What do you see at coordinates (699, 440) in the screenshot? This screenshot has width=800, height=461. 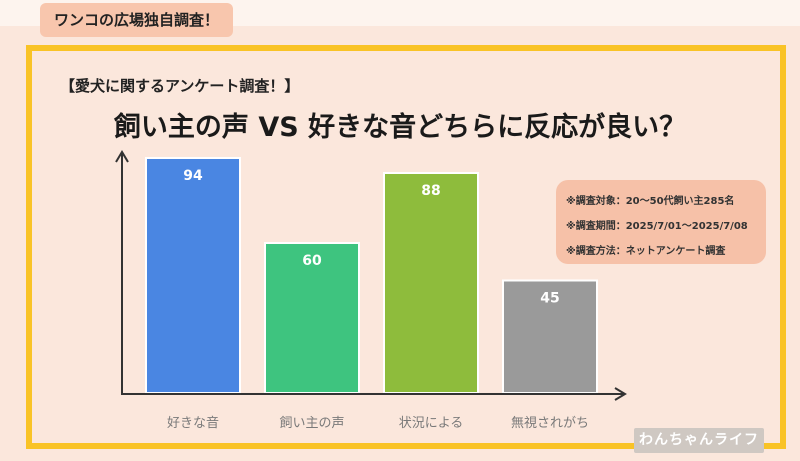 I see `brand-logo: わんちゃんライフ` at bounding box center [699, 440].